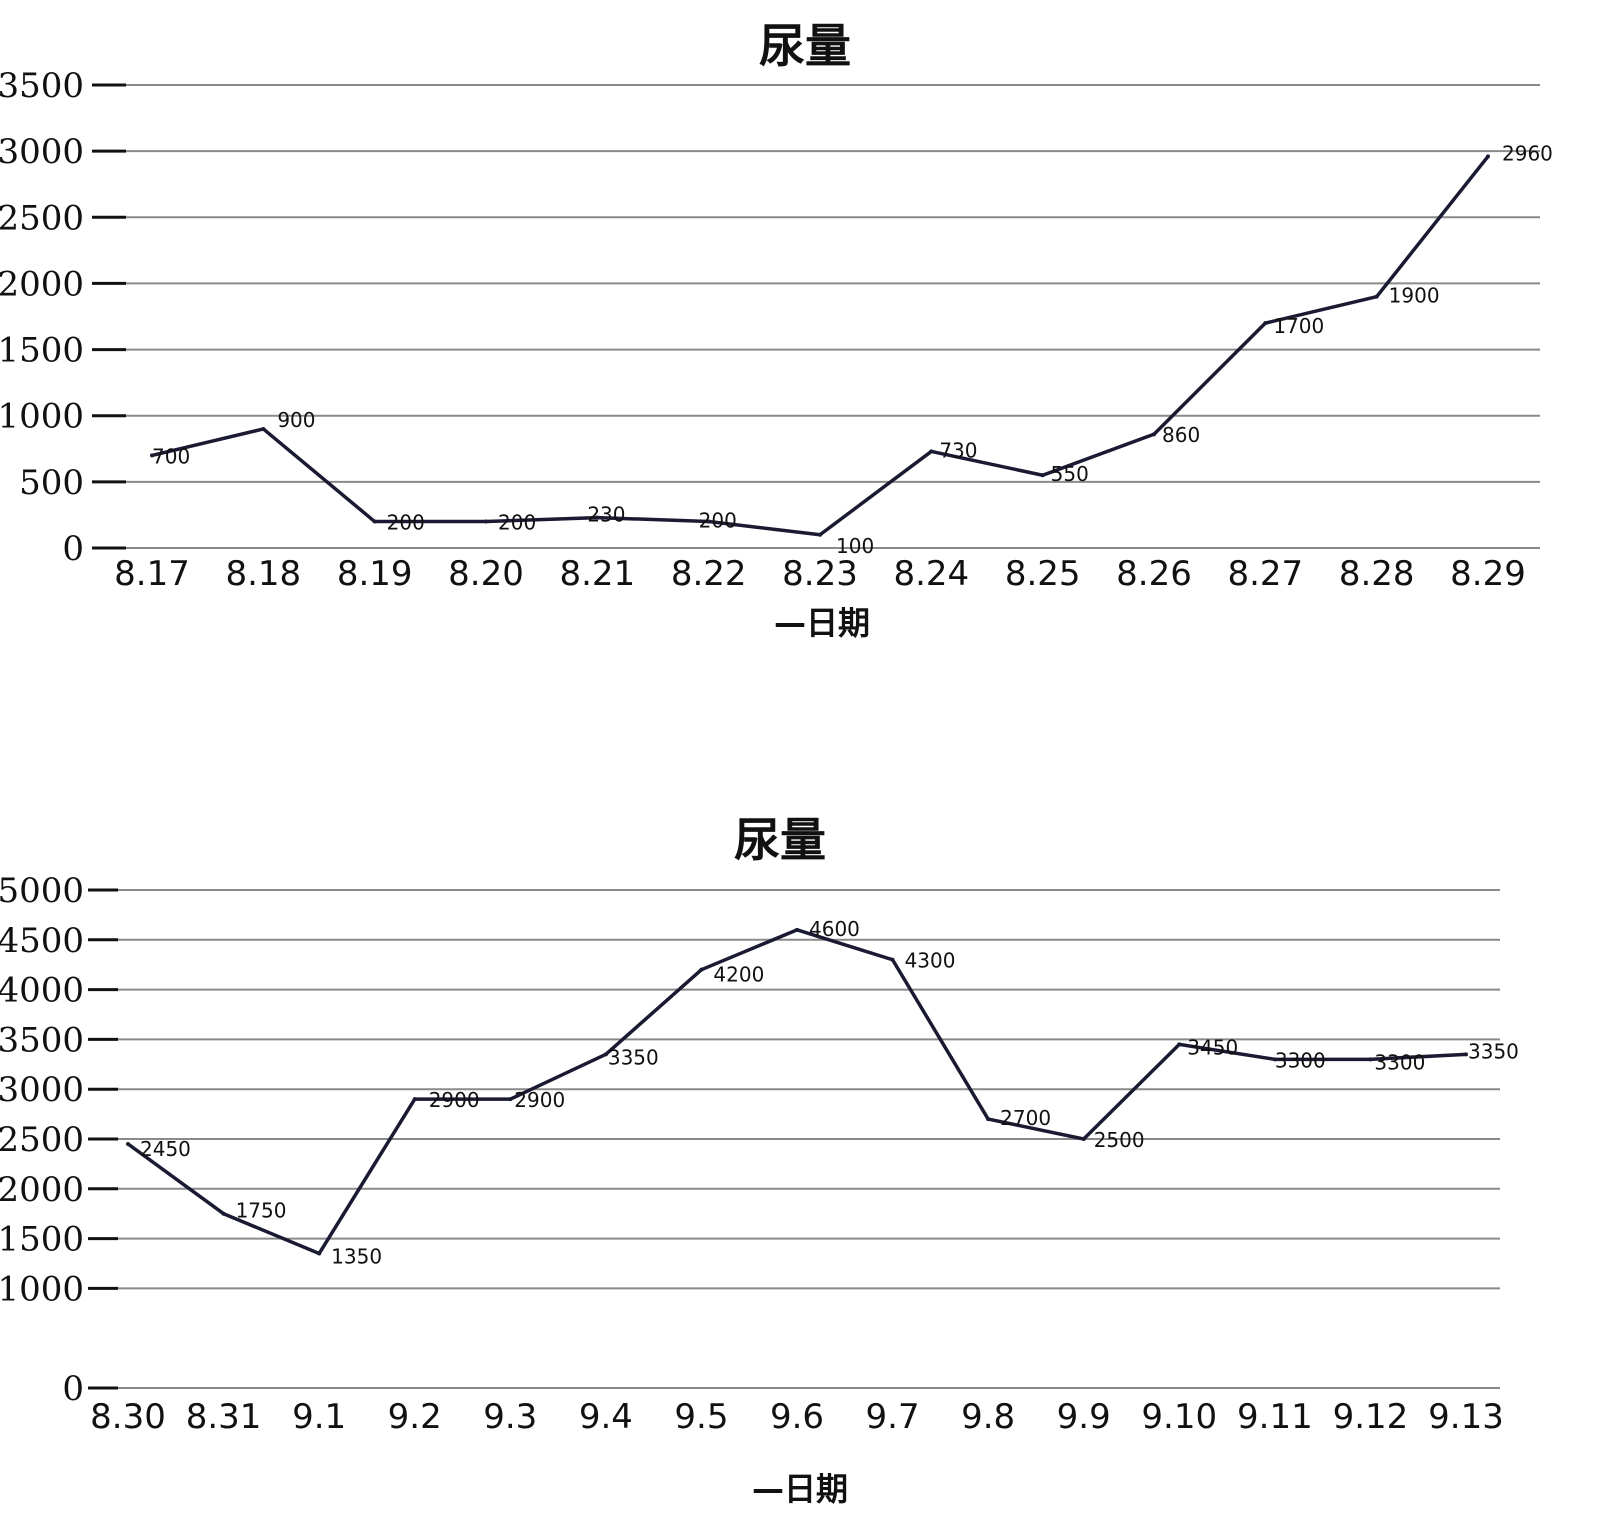 Image resolution: width=1599 pixels, height=1517 pixels. Describe the element at coordinates (42, 891) in the screenshot. I see `y-tick-label: 5000` at that location.